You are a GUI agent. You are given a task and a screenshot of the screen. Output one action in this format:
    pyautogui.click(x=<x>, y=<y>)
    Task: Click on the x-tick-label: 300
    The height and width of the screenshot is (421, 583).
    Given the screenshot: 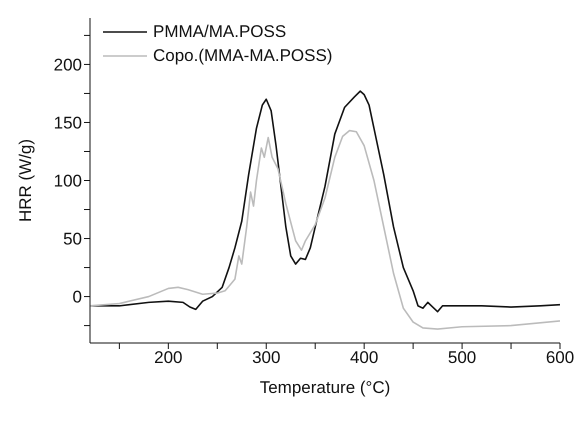 What is the action you would take?
    pyautogui.click(x=266, y=358)
    